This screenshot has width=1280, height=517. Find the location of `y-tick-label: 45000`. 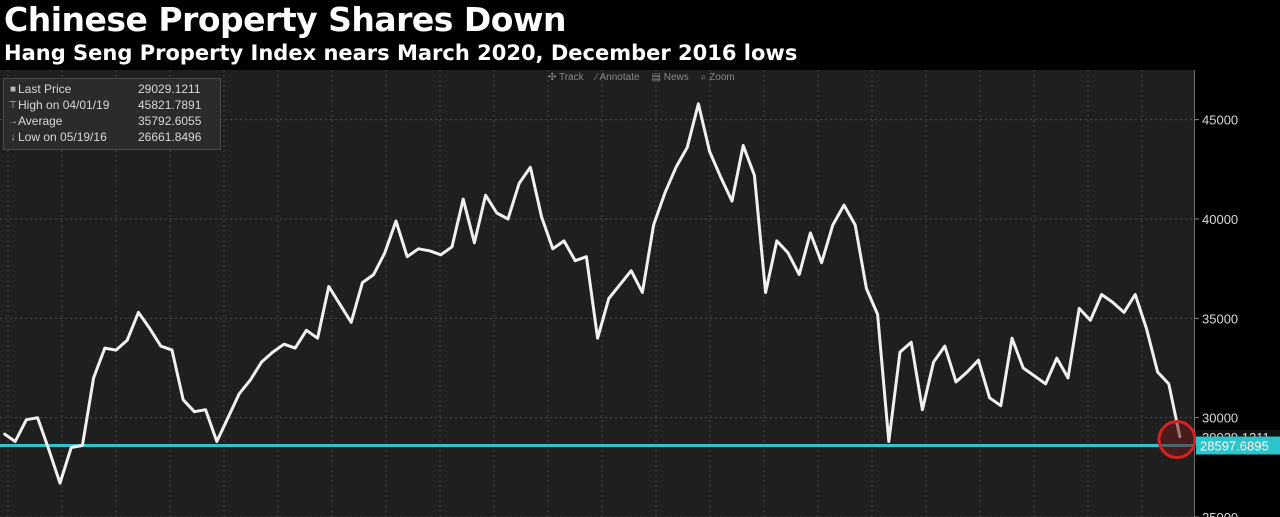

y-tick-label: 45000 is located at coordinates (1220, 120).